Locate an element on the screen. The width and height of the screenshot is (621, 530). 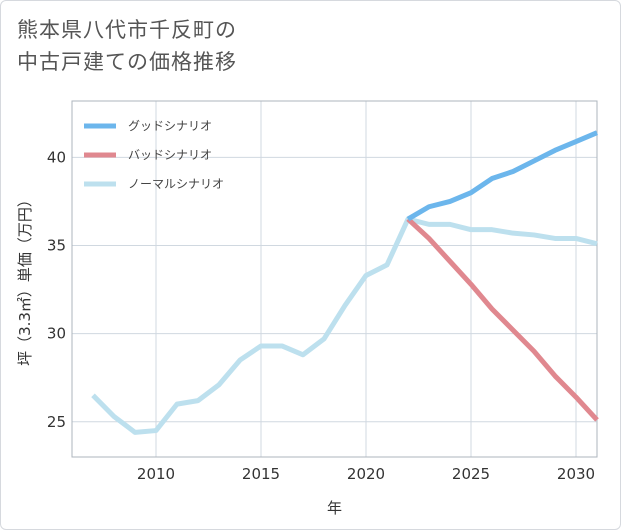
chart-title-line-1: 熊本県八代市千反町の is located at coordinates (127, 30).